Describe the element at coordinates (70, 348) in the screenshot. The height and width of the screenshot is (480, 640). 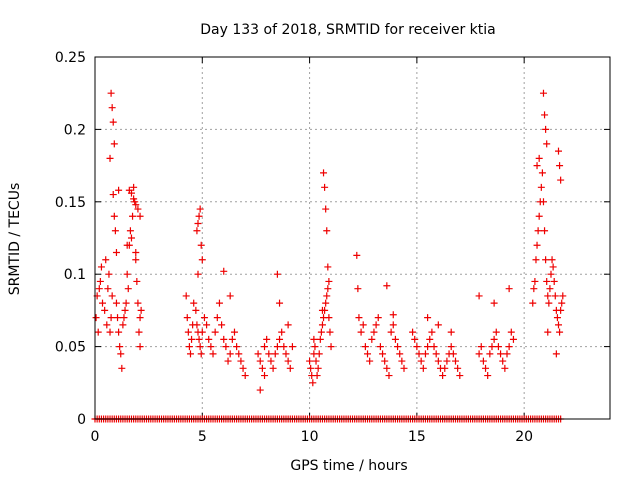
I see `y-tick-label: 0.05` at that location.